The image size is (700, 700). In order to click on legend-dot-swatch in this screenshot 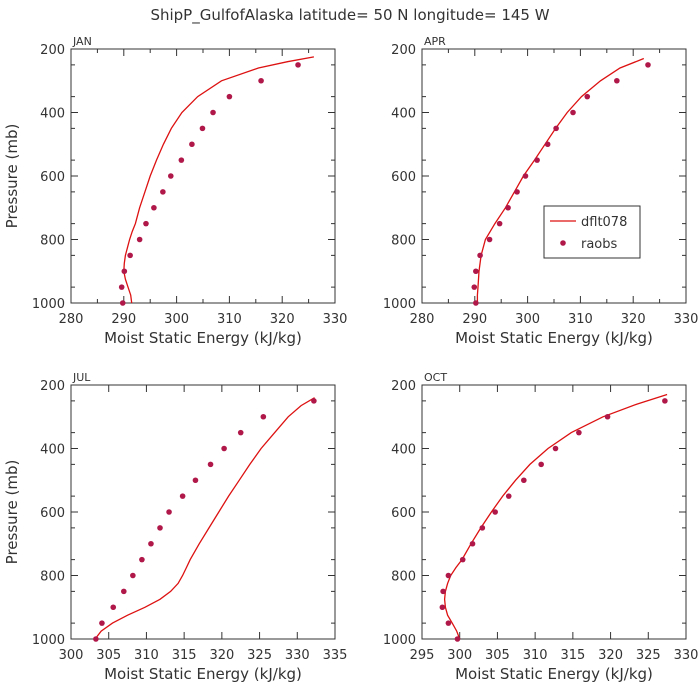, I will do `click(563, 243)`.